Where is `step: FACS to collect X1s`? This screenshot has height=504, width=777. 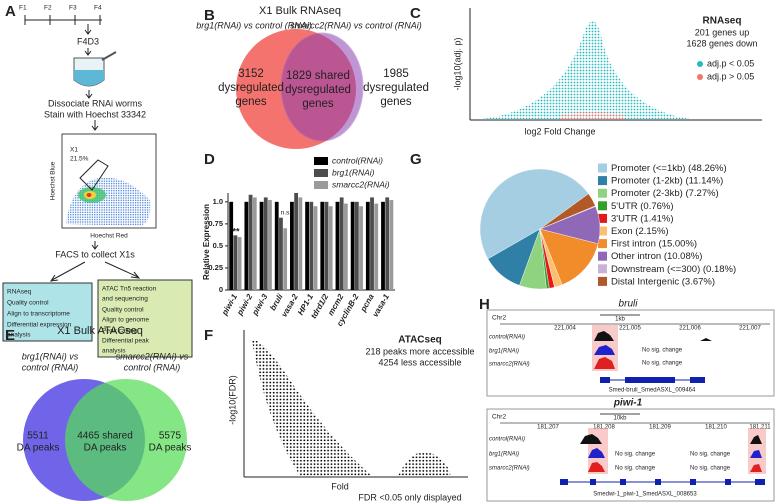 step: FACS to collect X1s is located at coordinates (95, 254).